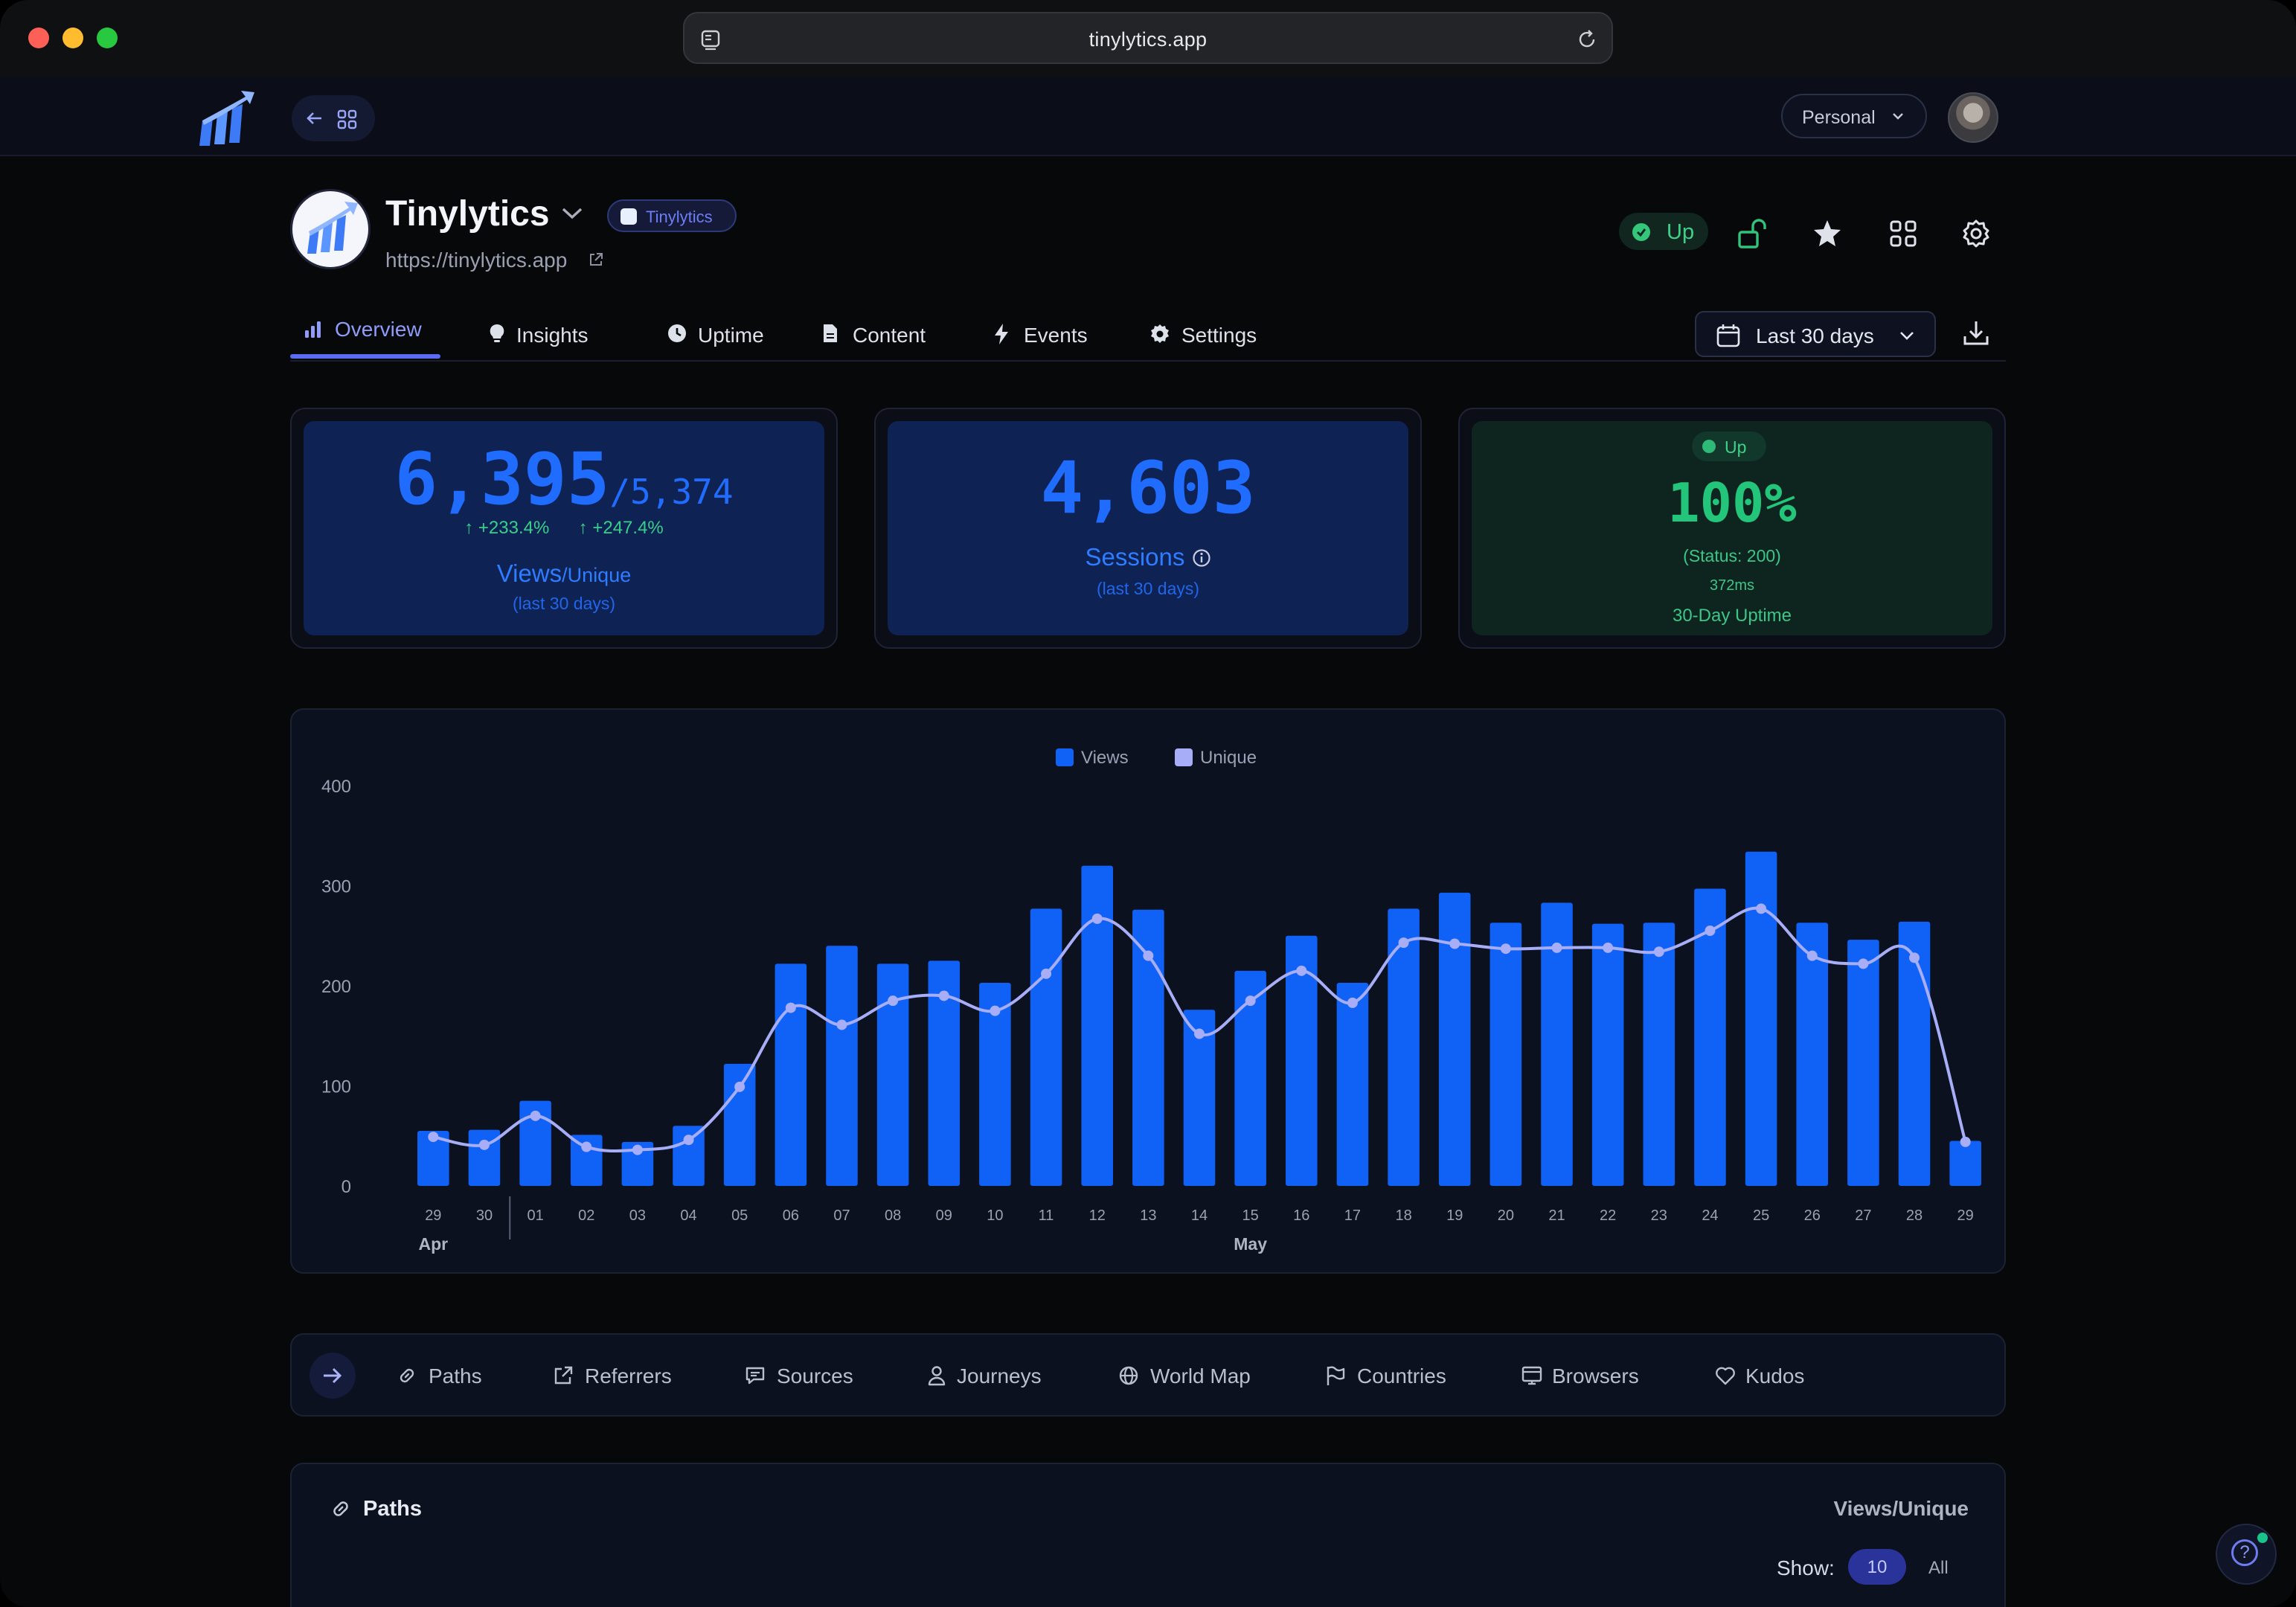 This screenshot has width=2296, height=1607. Describe the element at coordinates (1854, 116) in the screenshot. I see `workspace-select: Personal` at that location.